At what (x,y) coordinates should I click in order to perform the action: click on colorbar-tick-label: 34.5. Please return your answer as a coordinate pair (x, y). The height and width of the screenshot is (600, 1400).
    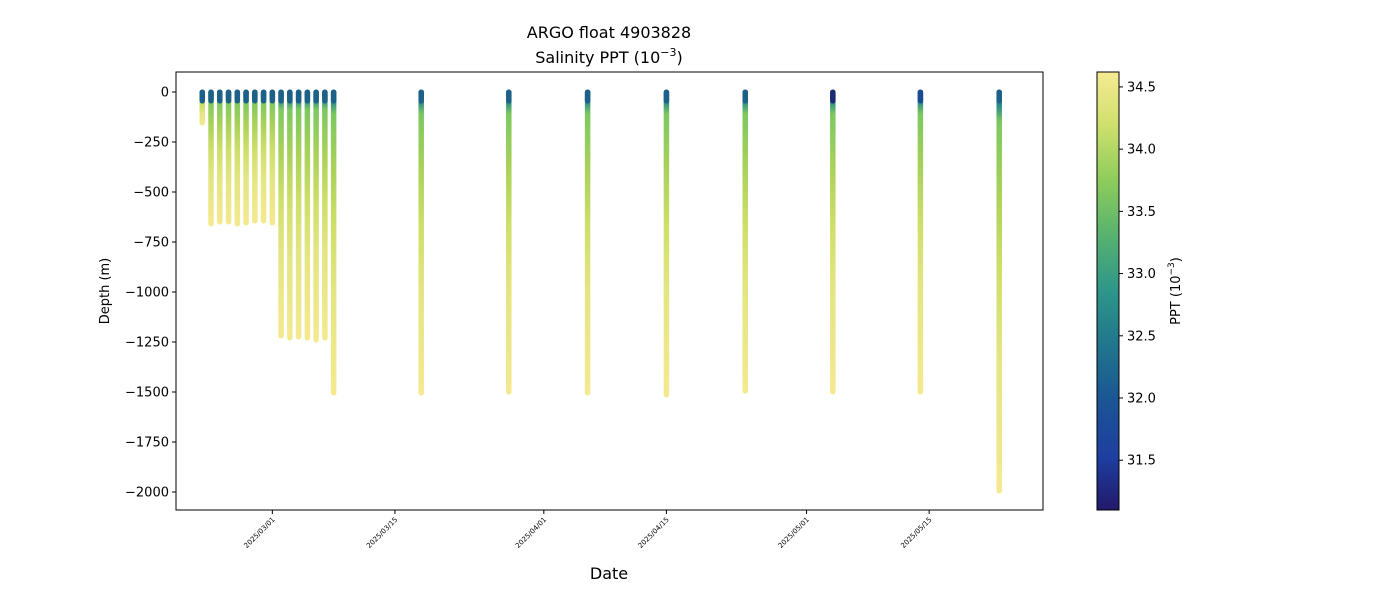
    Looking at the image, I should click on (1141, 87).